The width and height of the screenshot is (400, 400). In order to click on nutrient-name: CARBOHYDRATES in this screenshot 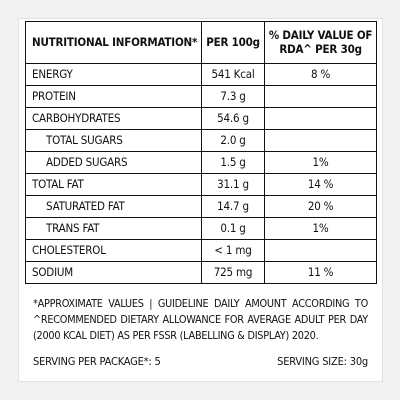, I will do `click(114, 118)`.